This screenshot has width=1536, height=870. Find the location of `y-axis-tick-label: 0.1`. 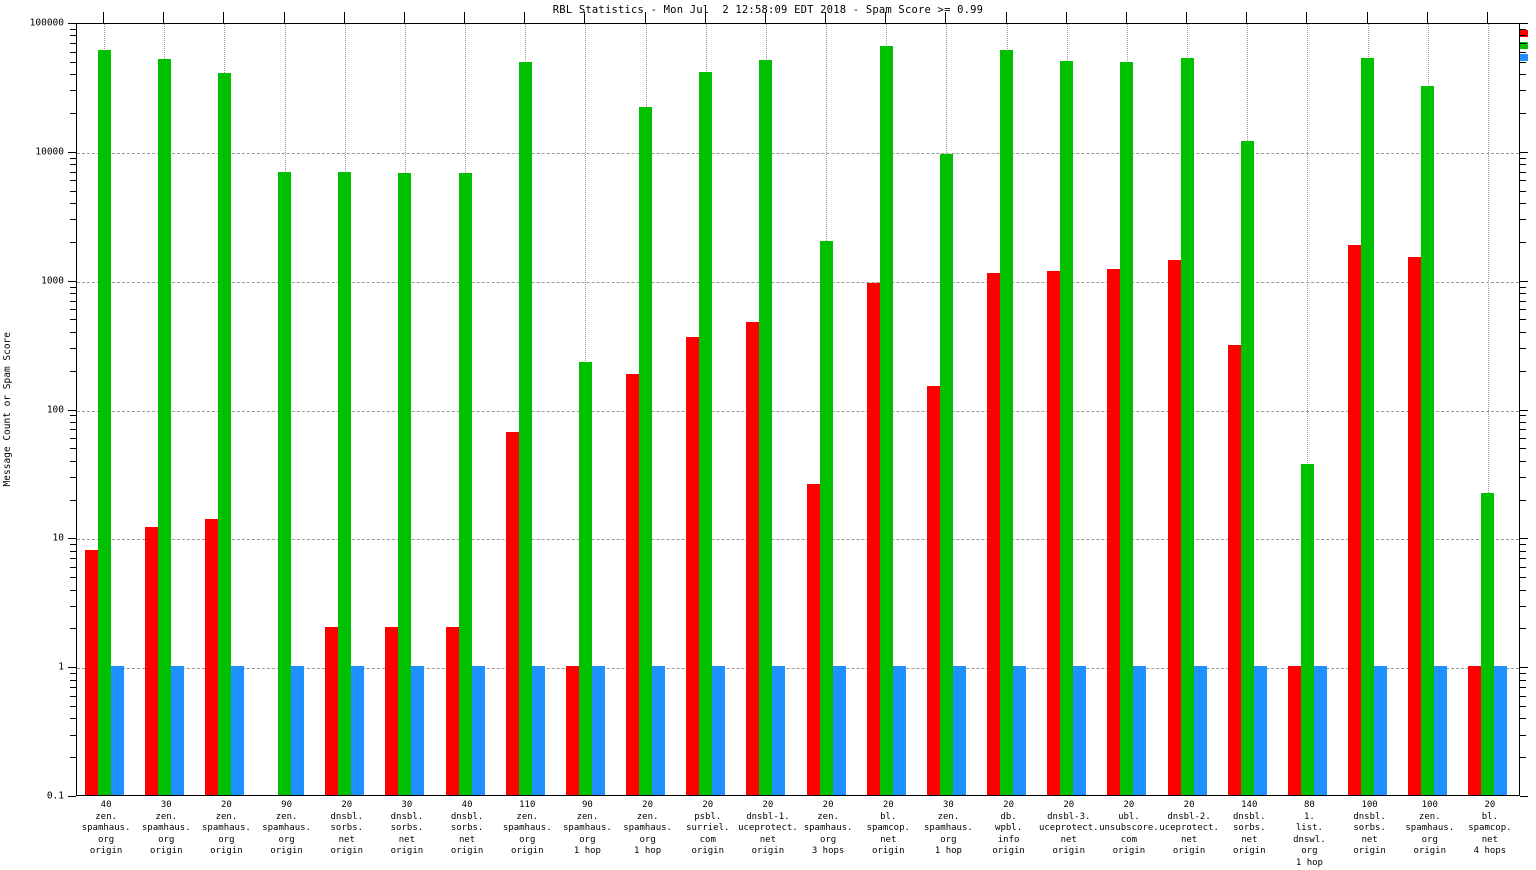

y-axis-tick-label: 0.1 is located at coordinates (55, 796).